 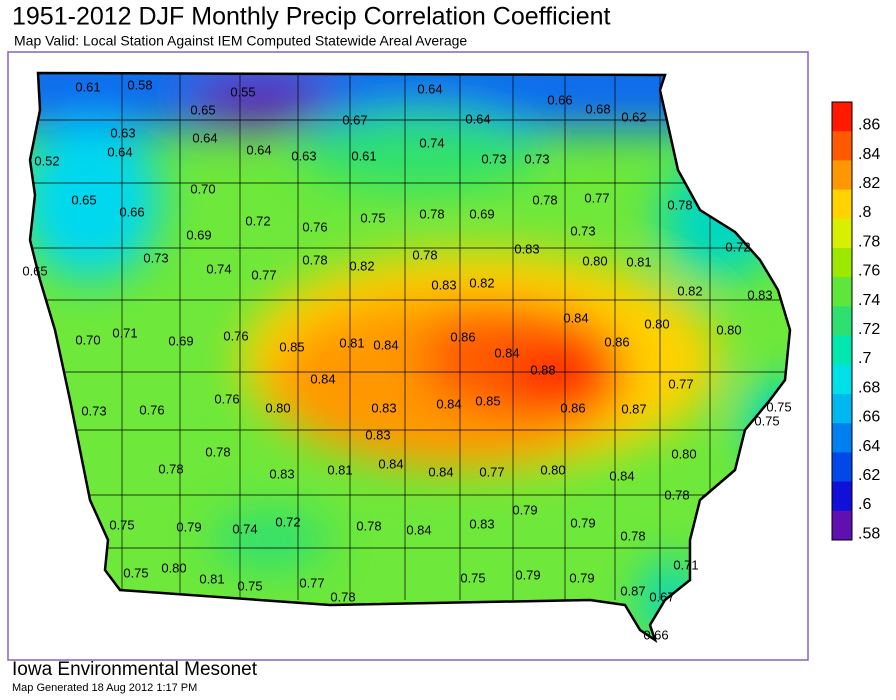 I want to click on station-value: 0.58, so click(x=139, y=84).